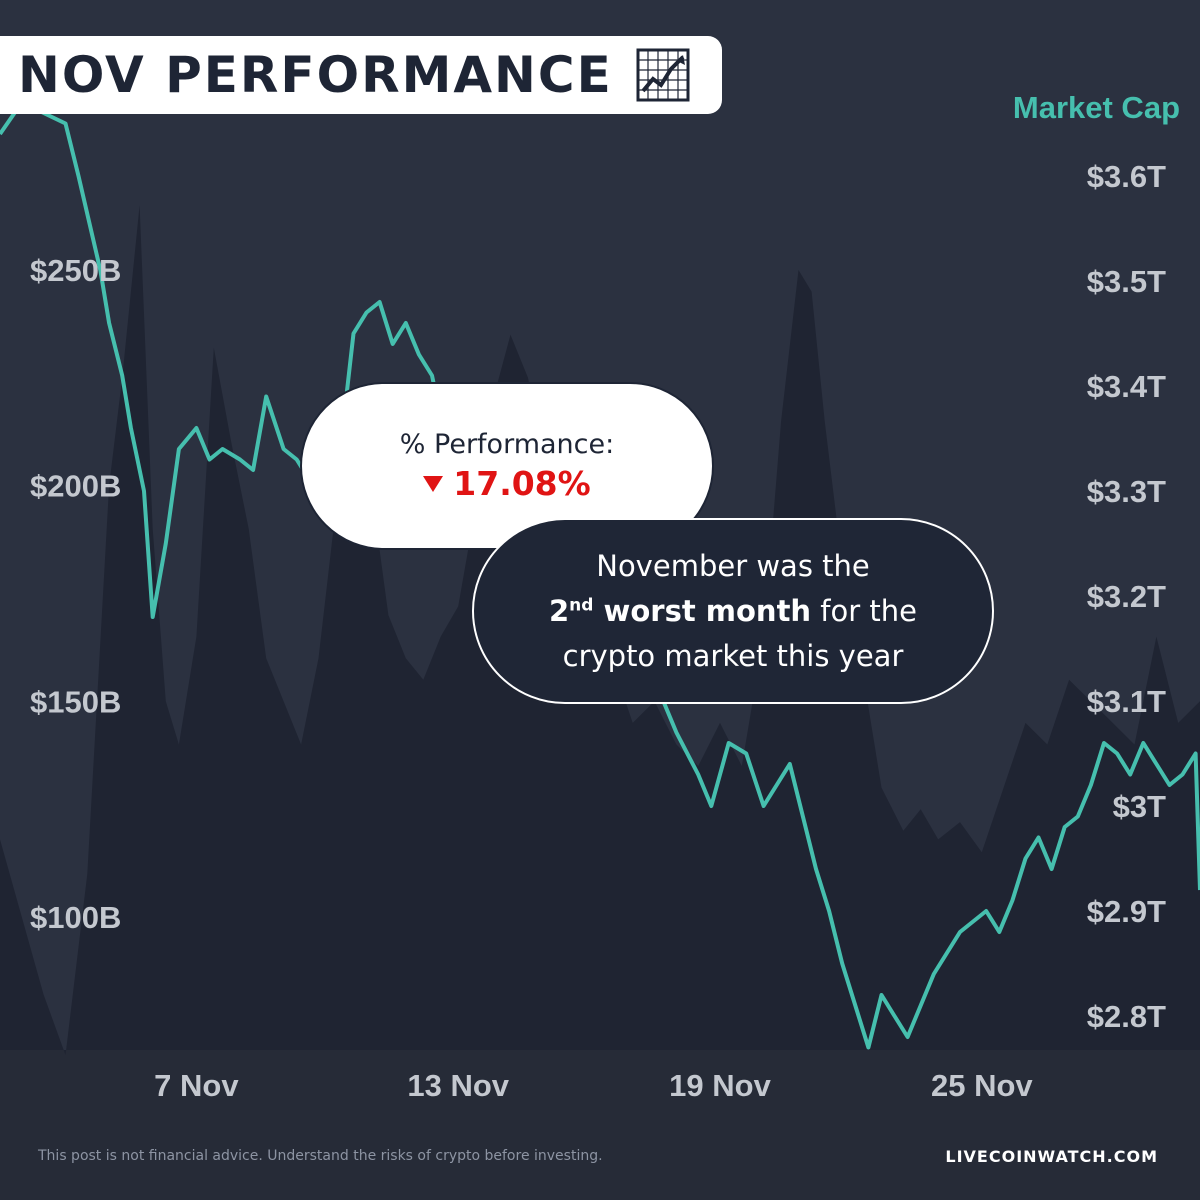 This screenshot has width=1200, height=1200. Describe the element at coordinates (600, 1125) in the screenshot. I see `x-axis-band` at that location.